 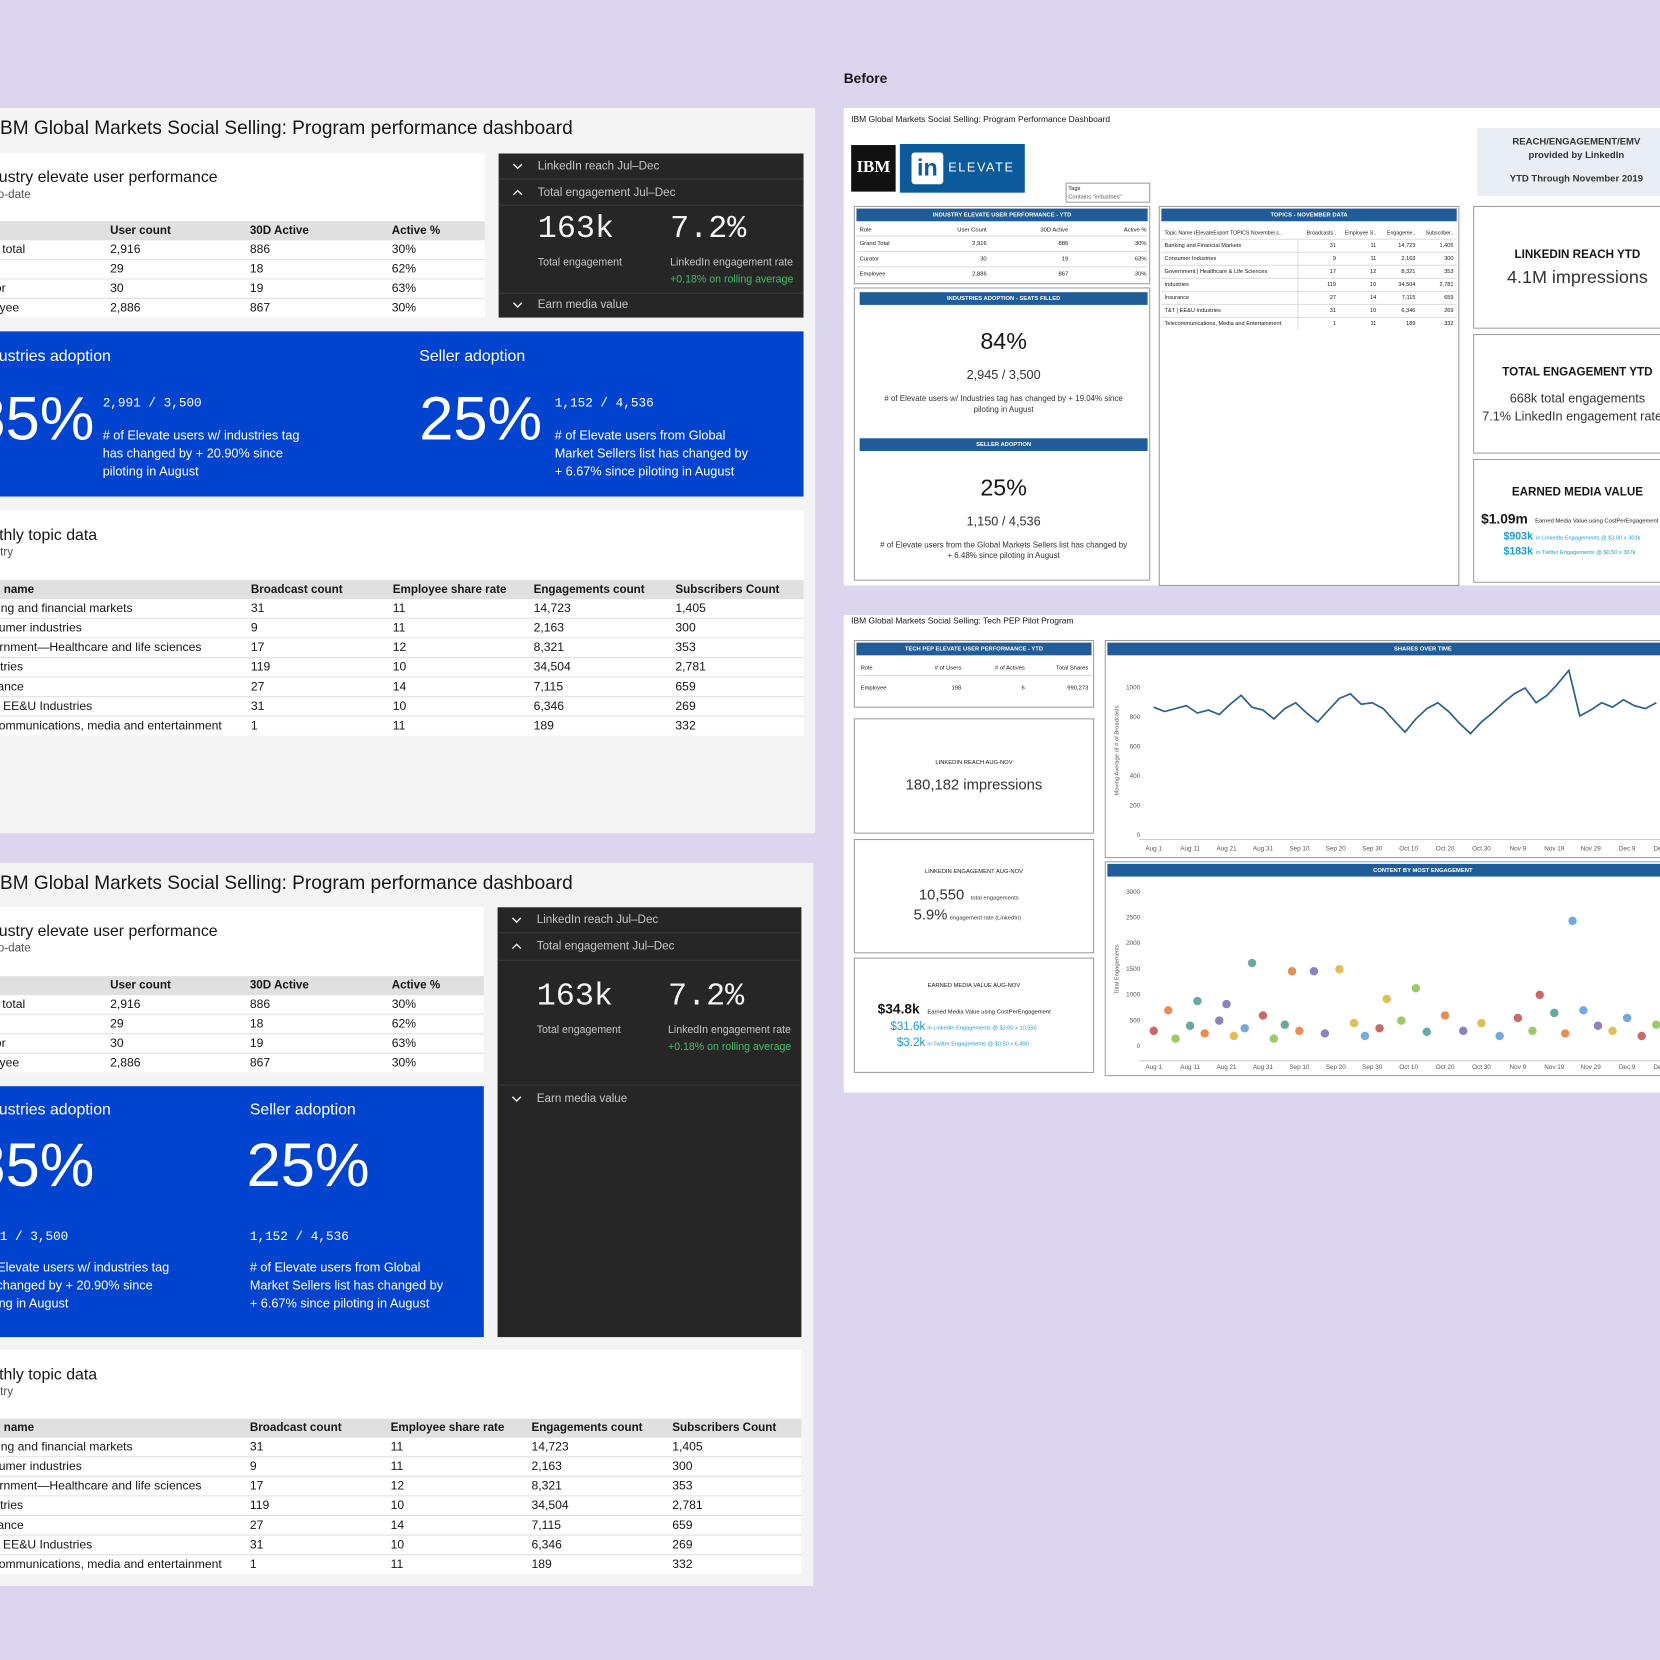 What do you see at coordinates (911, 1042) in the screenshot?
I see `kpi-value: $3.2k` at bounding box center [911, 1042].